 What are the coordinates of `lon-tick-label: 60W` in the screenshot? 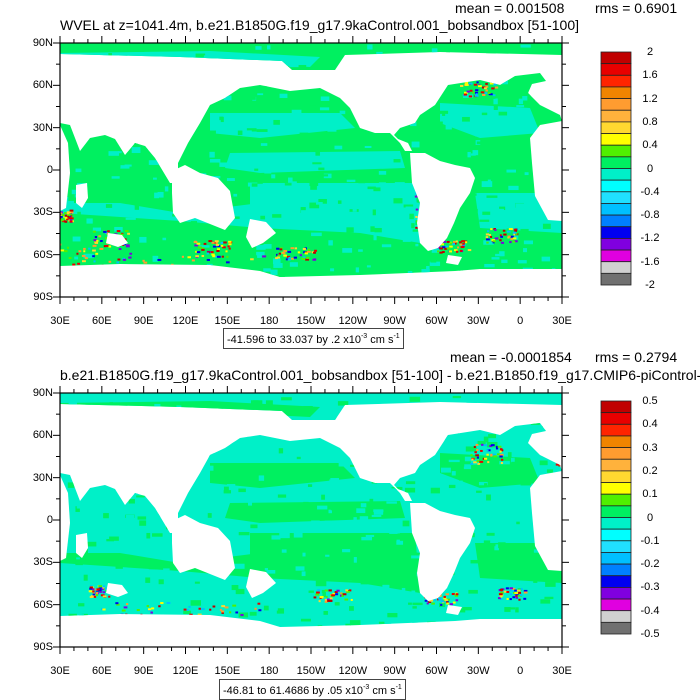 It's located at (436, 671).